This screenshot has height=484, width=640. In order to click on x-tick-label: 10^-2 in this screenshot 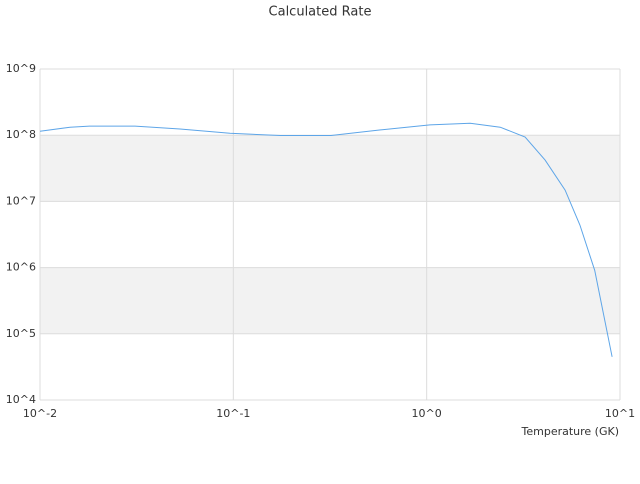, I will do `click(40, 413)`.